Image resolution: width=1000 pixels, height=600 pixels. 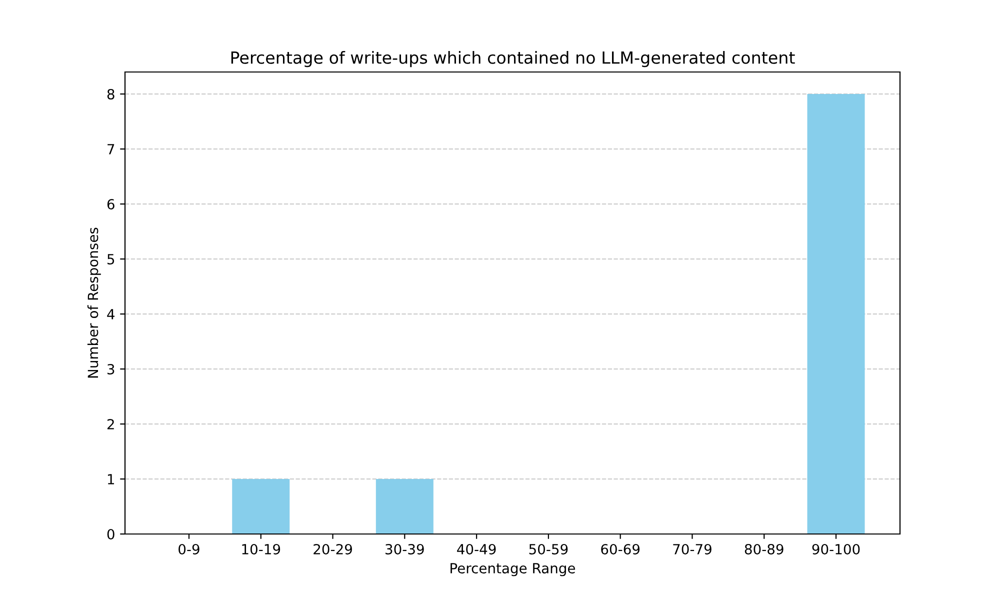 What do you see at coordinates (405, 549) in the screenshot?
I see `x-tick-label: 30-39` at bounding box center [405, 549].